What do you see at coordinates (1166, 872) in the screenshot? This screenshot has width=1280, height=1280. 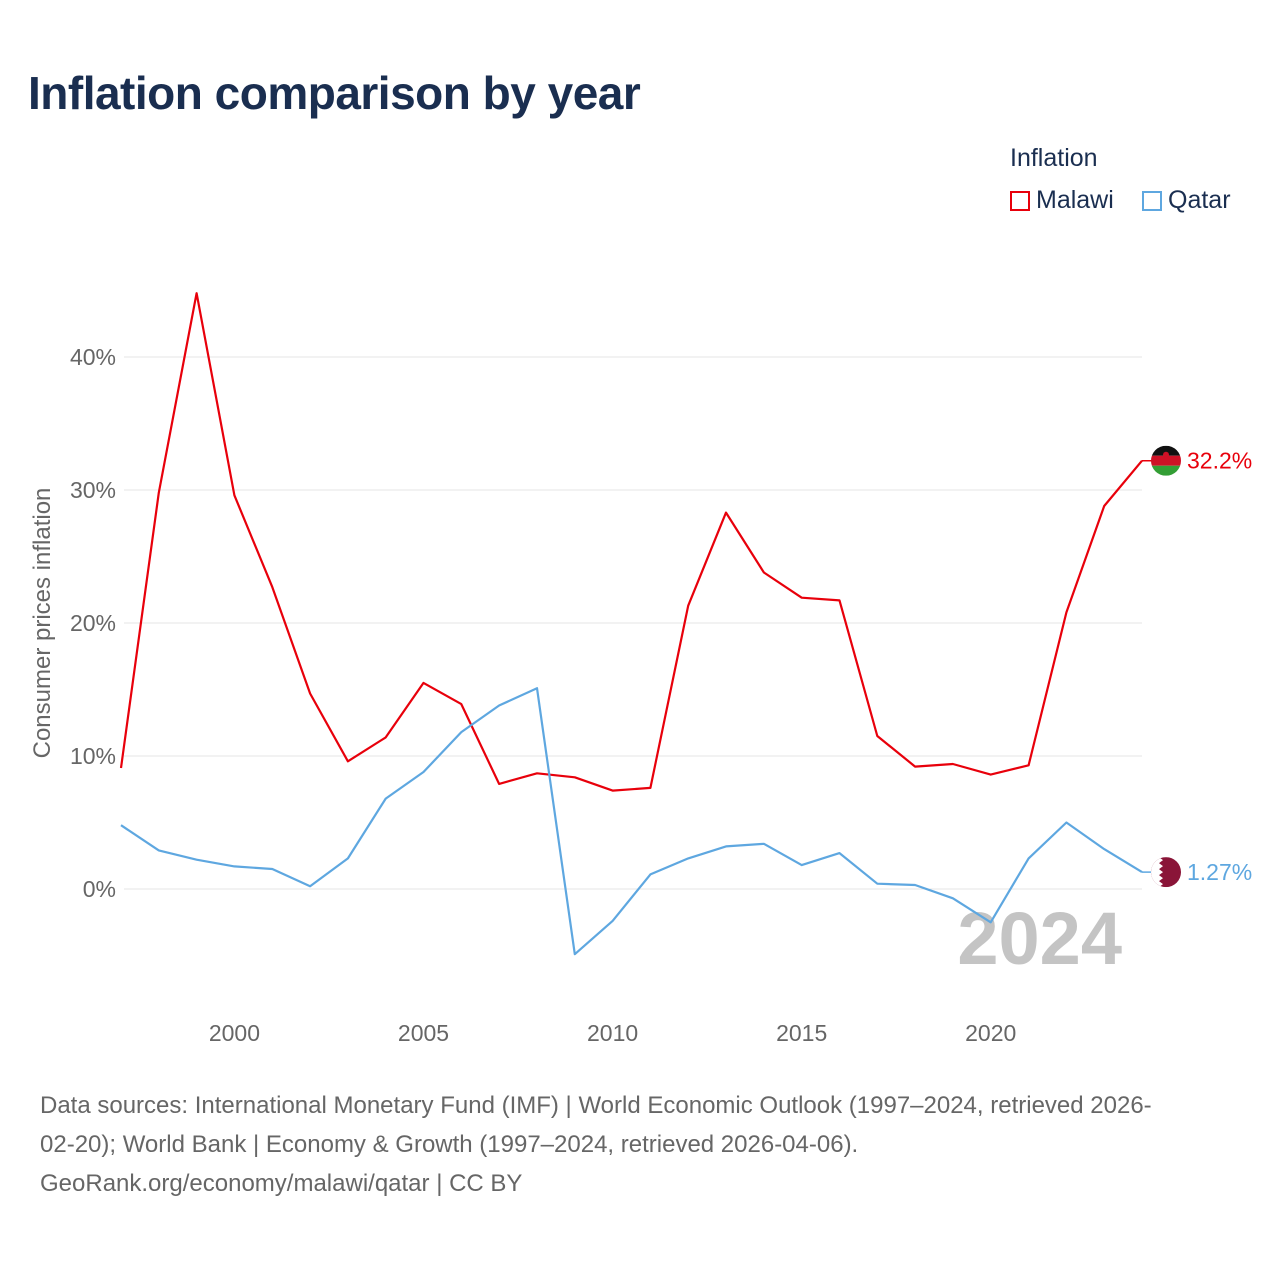 I see `flag-qatar-icon` at bounding box center [1166, 872].